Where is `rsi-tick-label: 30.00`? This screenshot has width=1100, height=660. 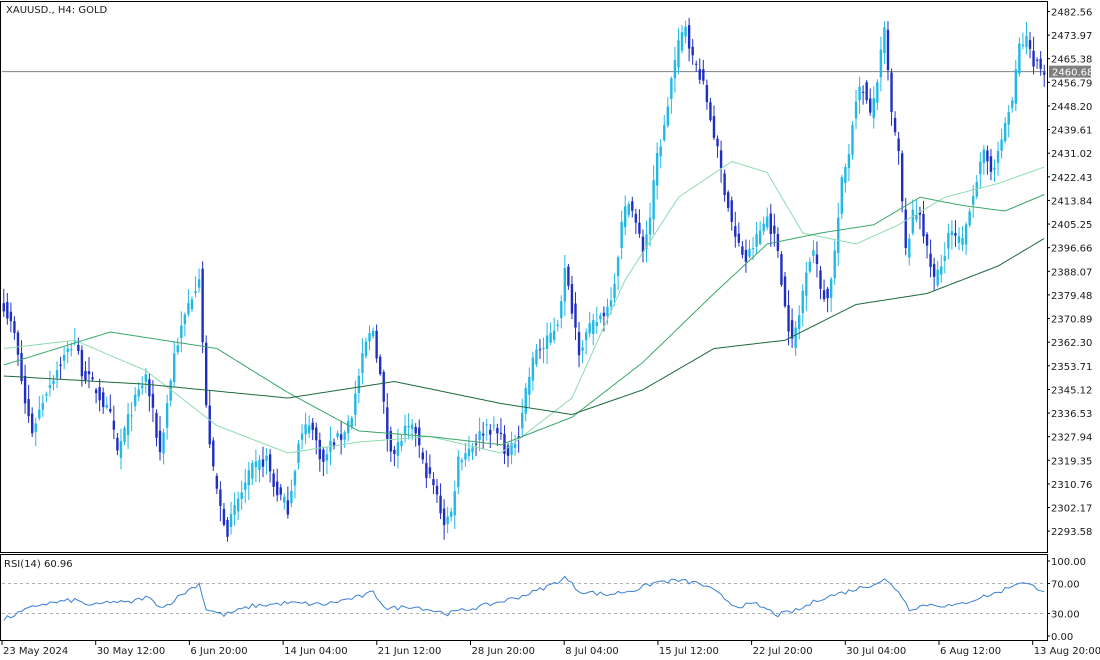 rsi-tick-label: 30.00 is located at coordinates (1065, 615).